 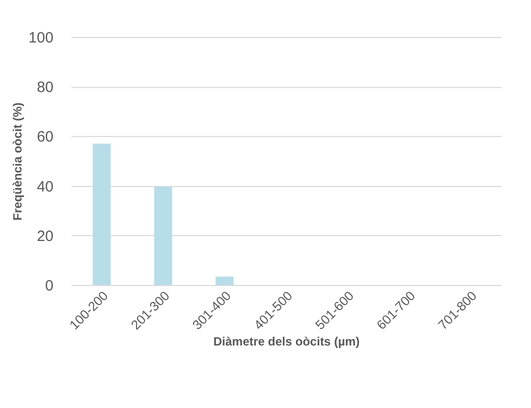 What do you see at coordinates (45, 187) in the screenshot?
I see `y-tick-label: 40` at bounding box center [45, 187].